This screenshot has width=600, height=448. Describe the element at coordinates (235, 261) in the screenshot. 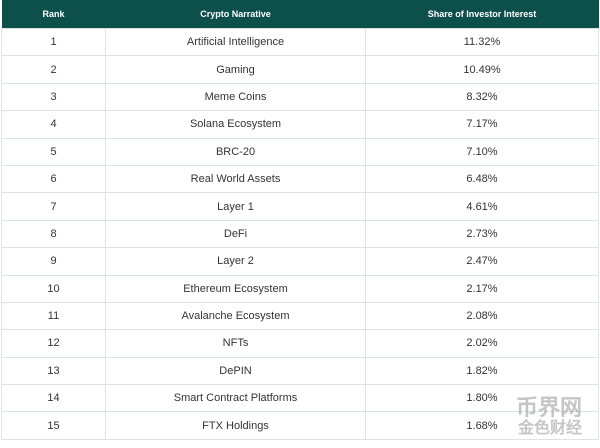

I see `narrative-cell: Layer 2` at that location.